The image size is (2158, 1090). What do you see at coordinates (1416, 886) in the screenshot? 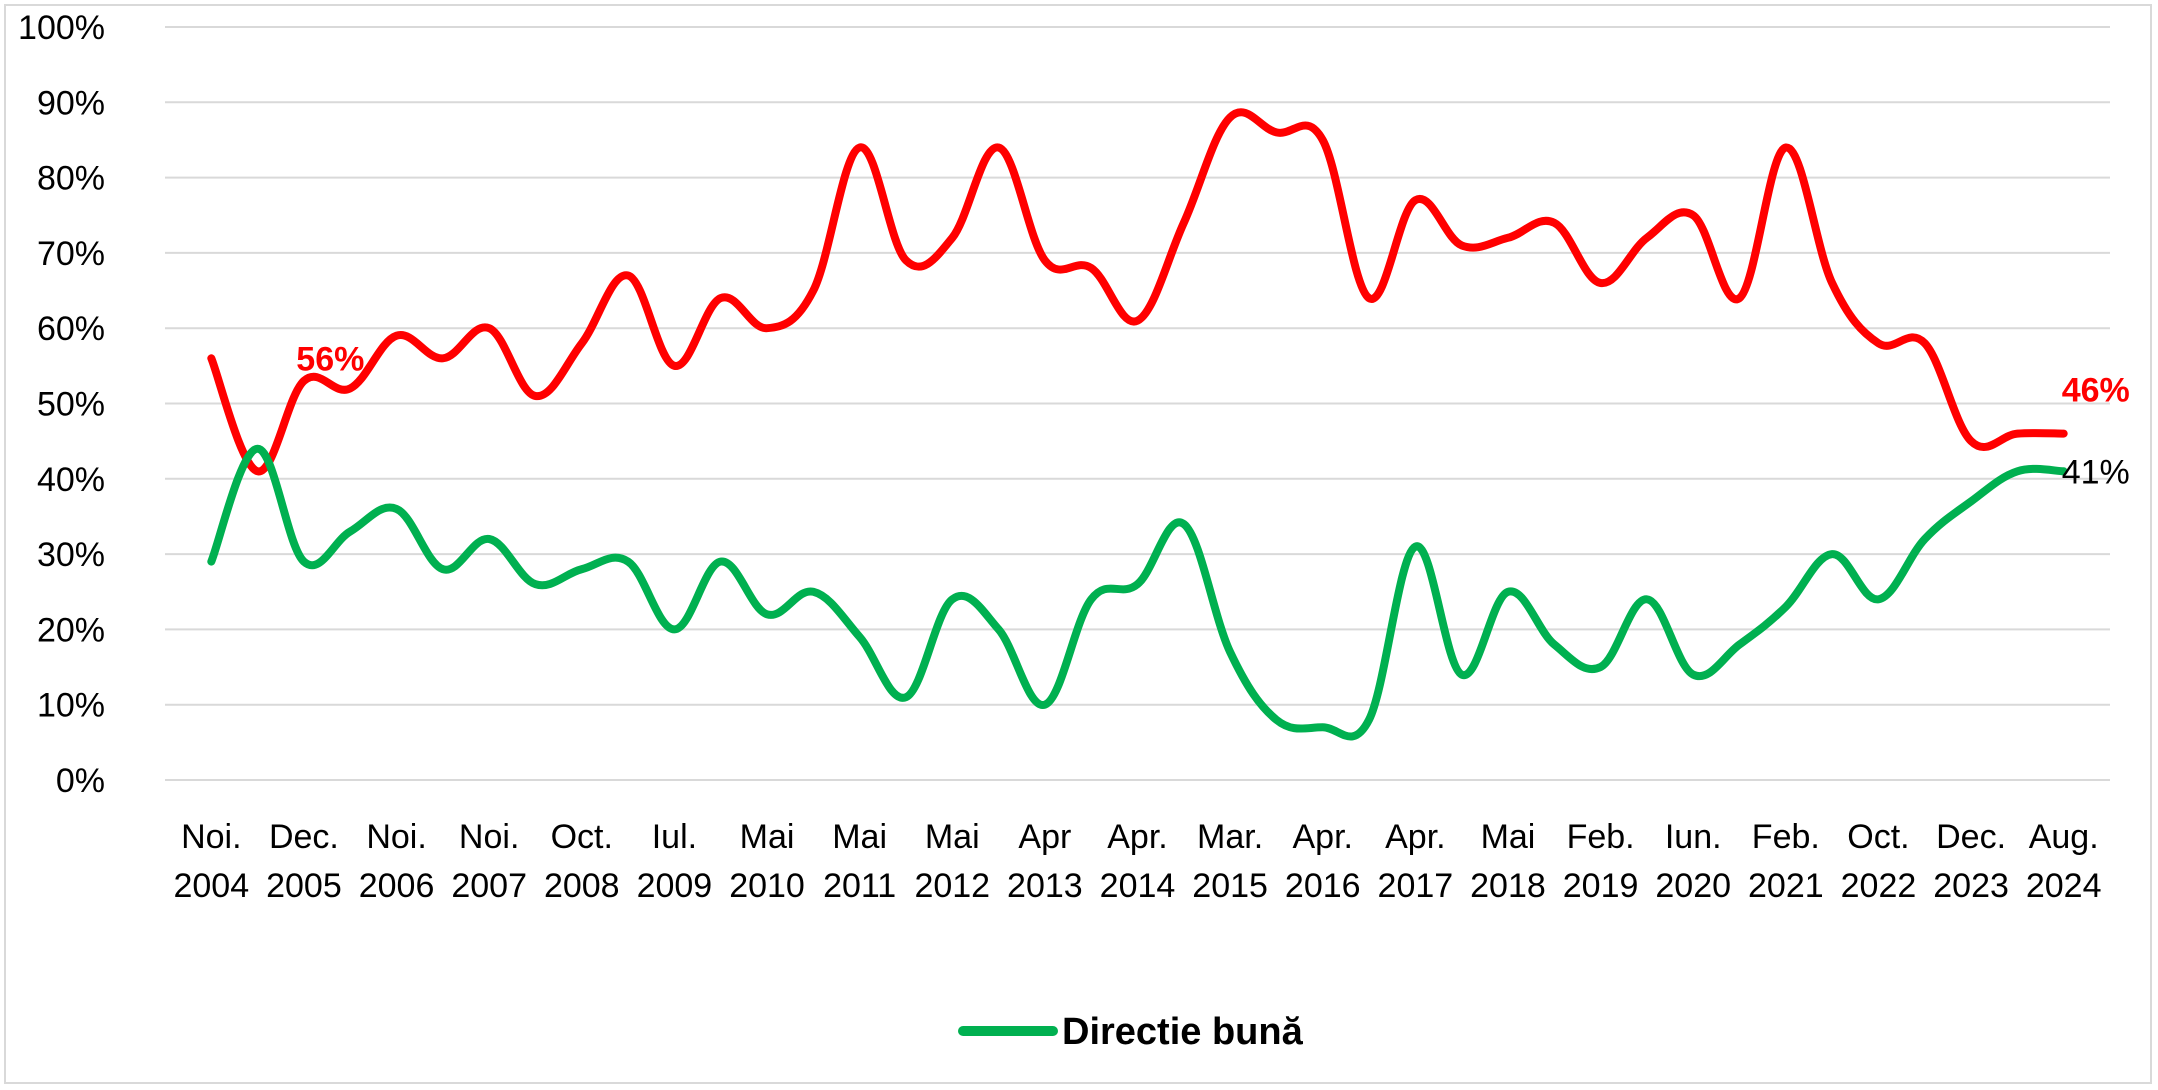
I see `x-tick-label: 2017` at bounding box center [1416, 886].